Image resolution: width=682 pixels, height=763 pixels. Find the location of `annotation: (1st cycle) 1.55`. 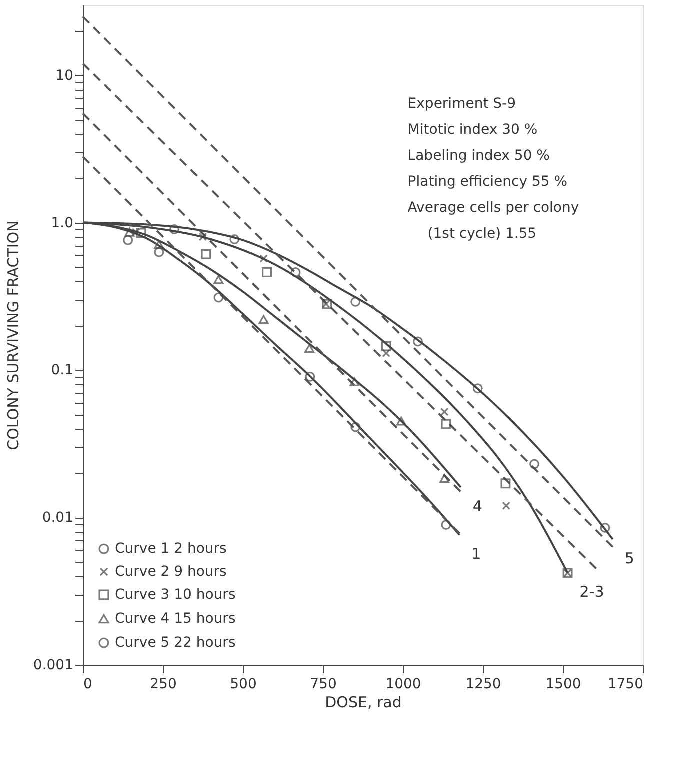

annotation: (1st cycle) 1.55 is located at coordinates (482, 234).